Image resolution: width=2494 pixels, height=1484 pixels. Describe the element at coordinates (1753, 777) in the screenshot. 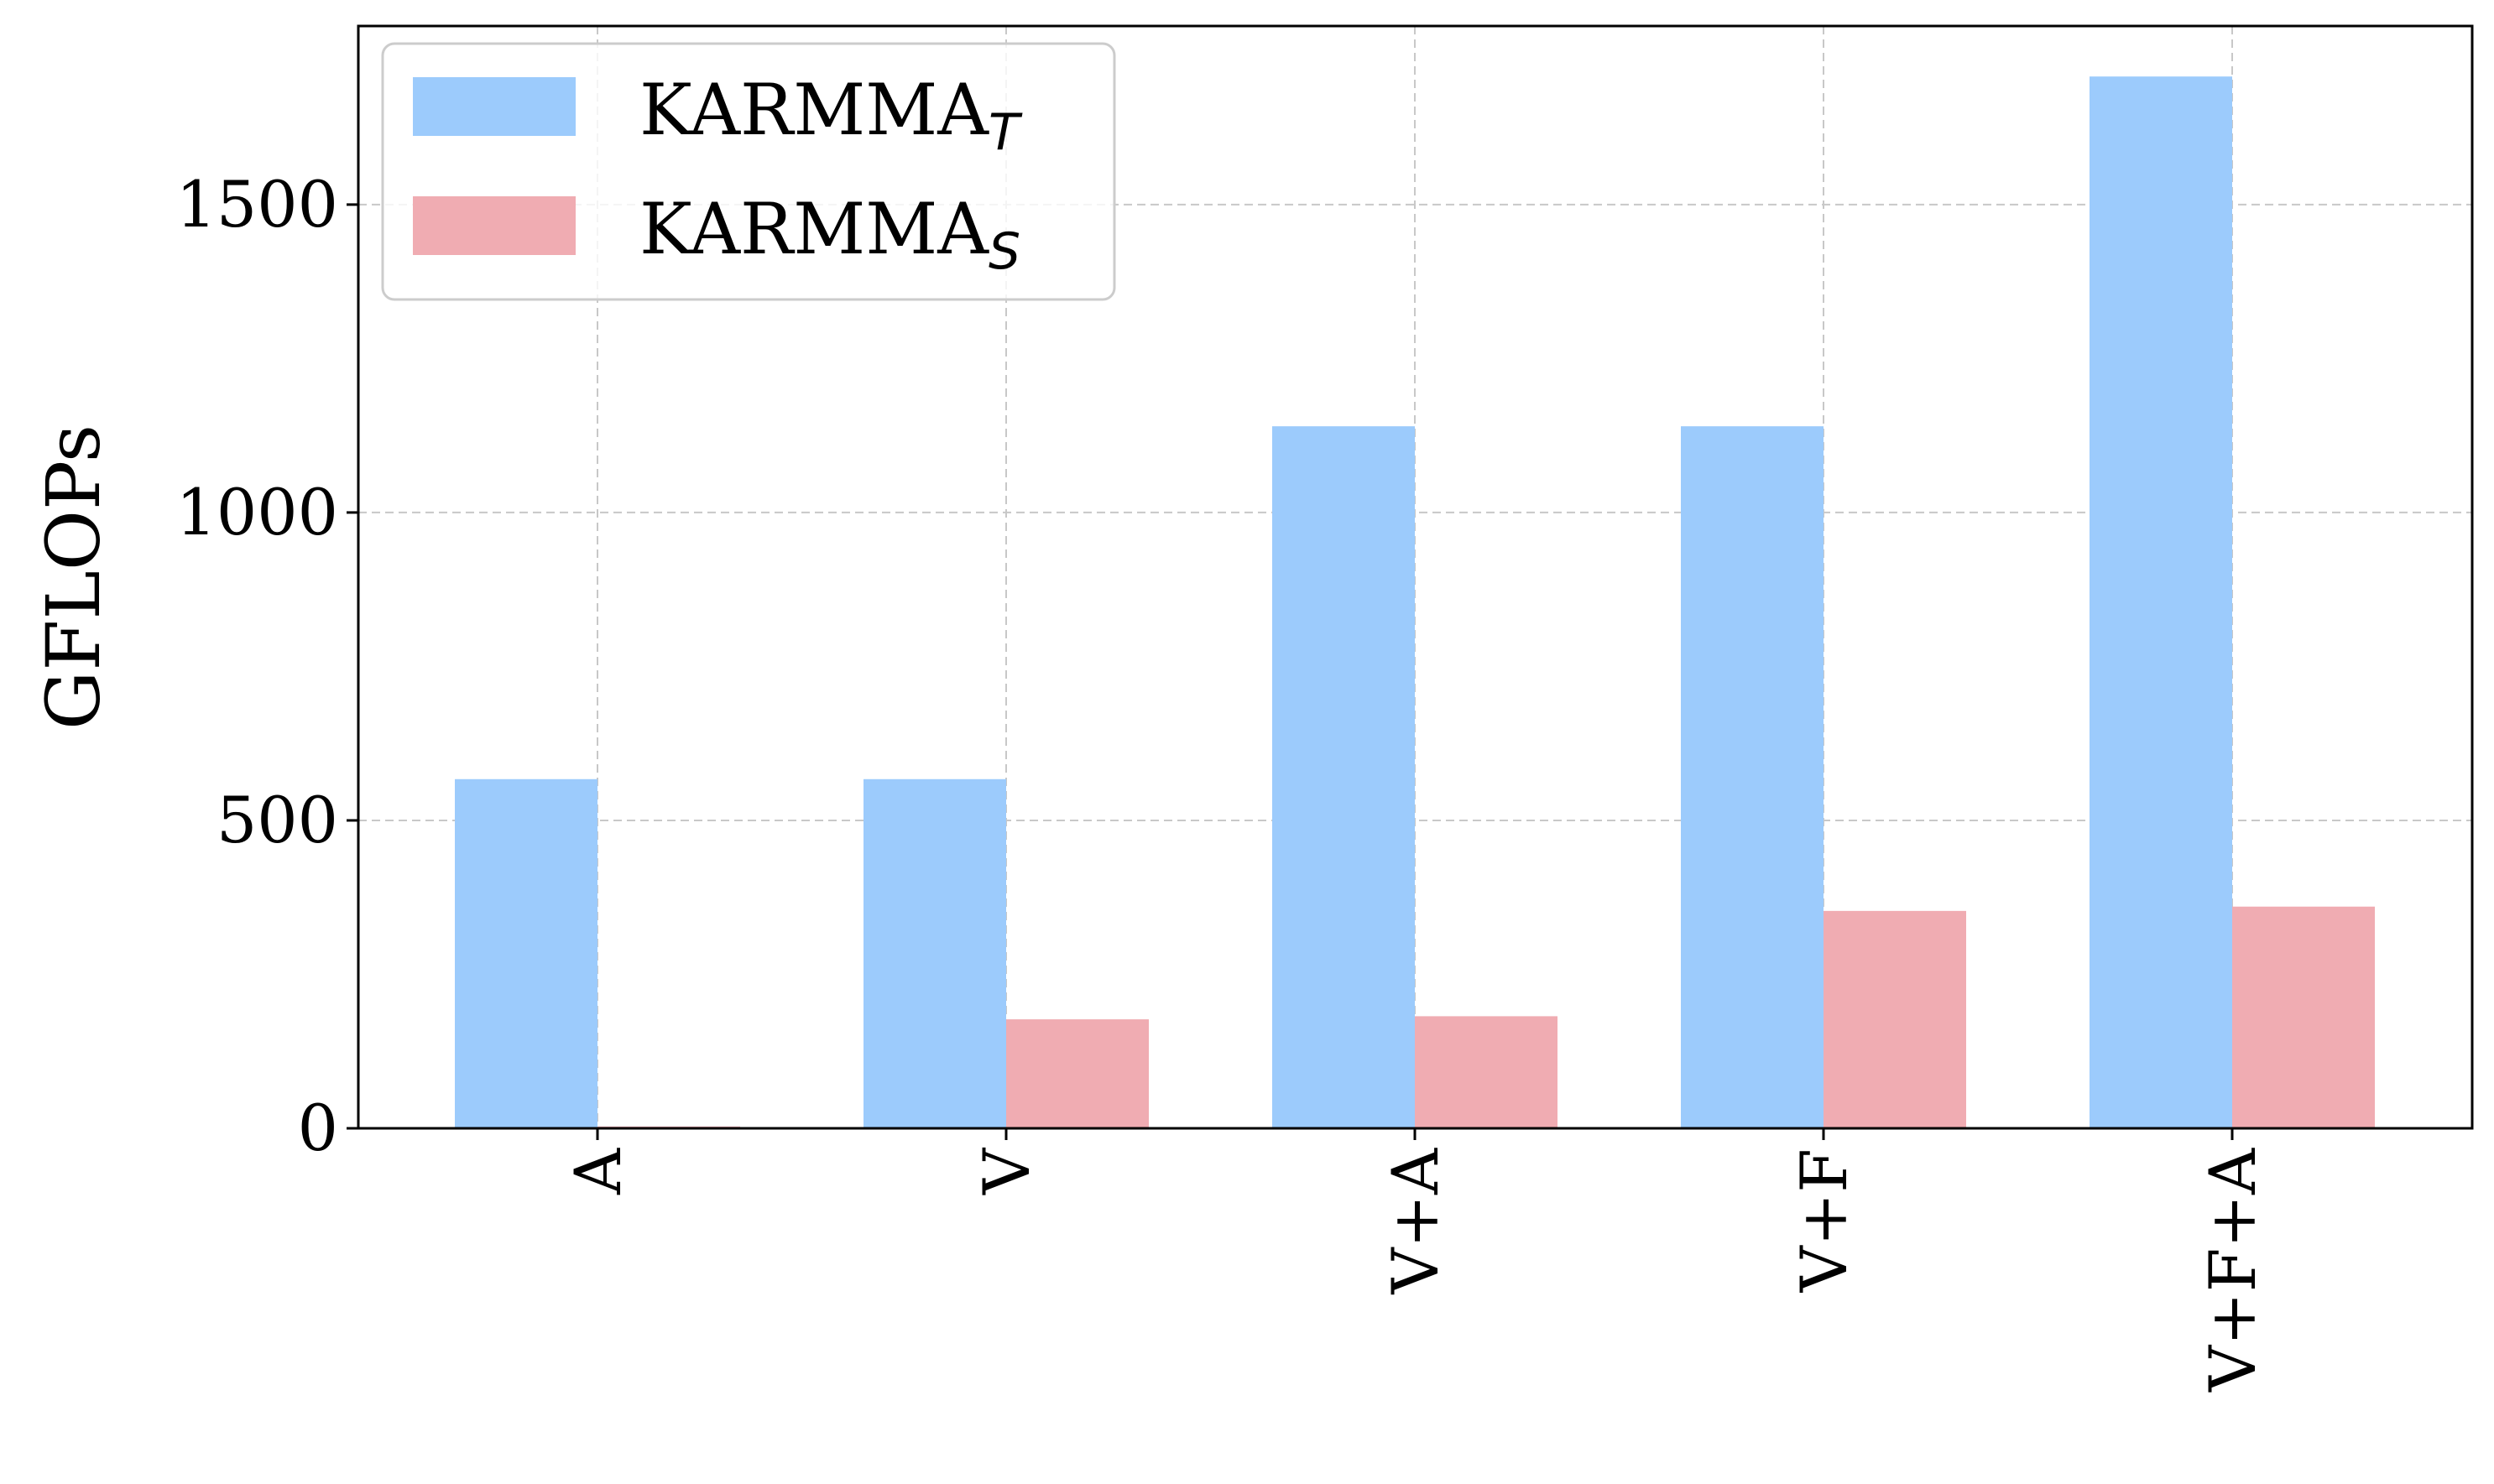

I see `bar-karmma-t-v-f` at that location.